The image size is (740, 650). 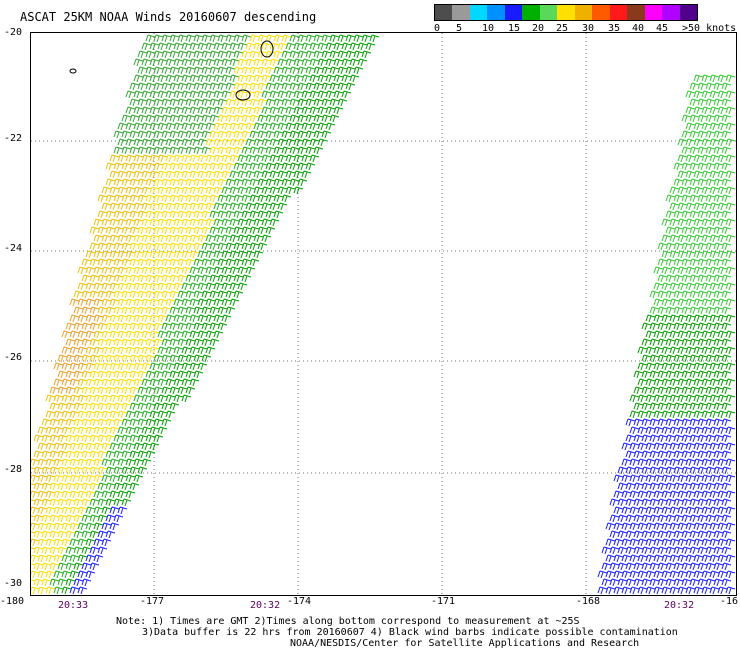 What do you see at coordinates (614, 28) in the screenshot?
I see `legend-label: 35` at bounding box center [614, 28].